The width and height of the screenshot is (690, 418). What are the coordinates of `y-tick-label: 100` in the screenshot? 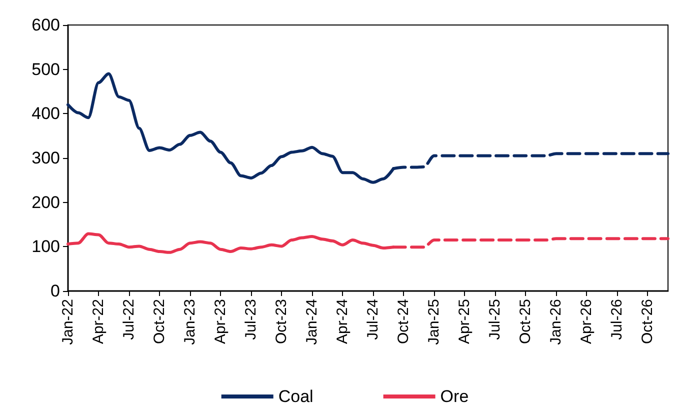 It's located at (46, 246).